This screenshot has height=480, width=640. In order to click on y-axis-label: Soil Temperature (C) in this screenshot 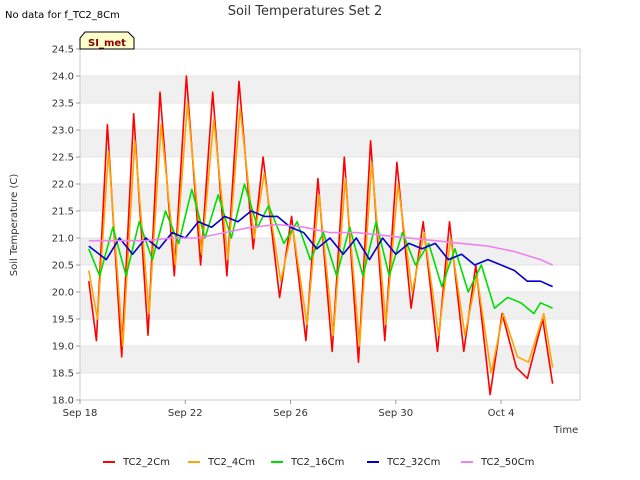, I will do `click(14, 225)`.